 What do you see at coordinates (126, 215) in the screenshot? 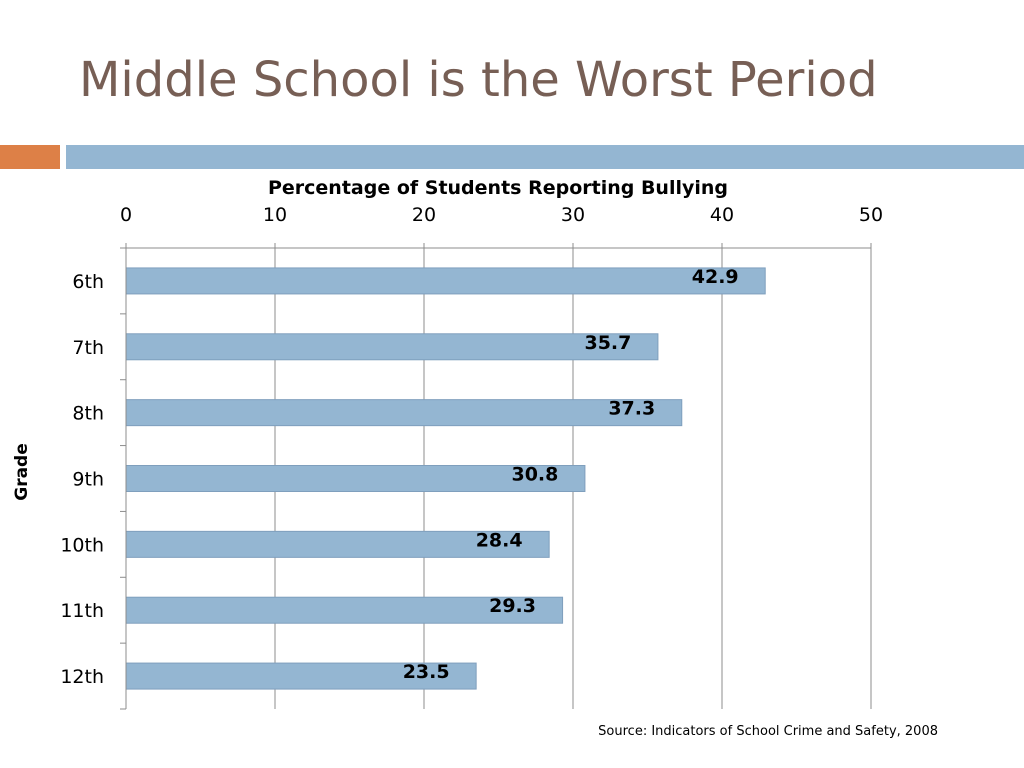
I see `x-tick-label: 0` at bounding box center [126, 215].